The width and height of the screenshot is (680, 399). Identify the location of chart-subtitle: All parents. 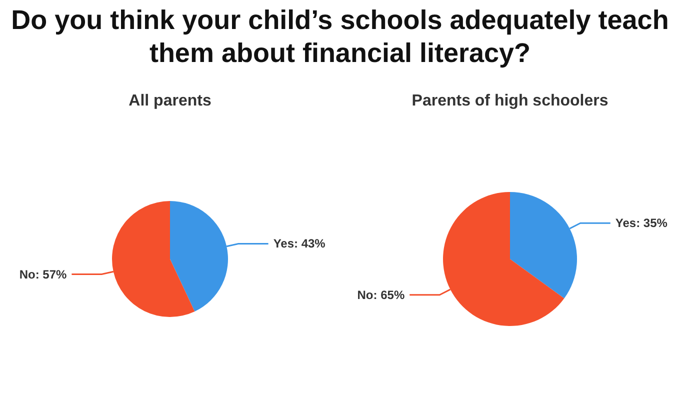
(170, 101).